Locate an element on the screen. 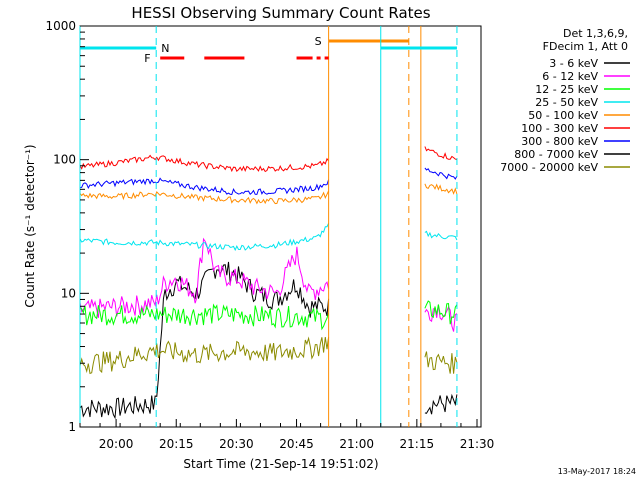 The width and height of the screenshot is (640, 480). legend-label-5: 100 - 300 keV is located at coordinates (559, 128).